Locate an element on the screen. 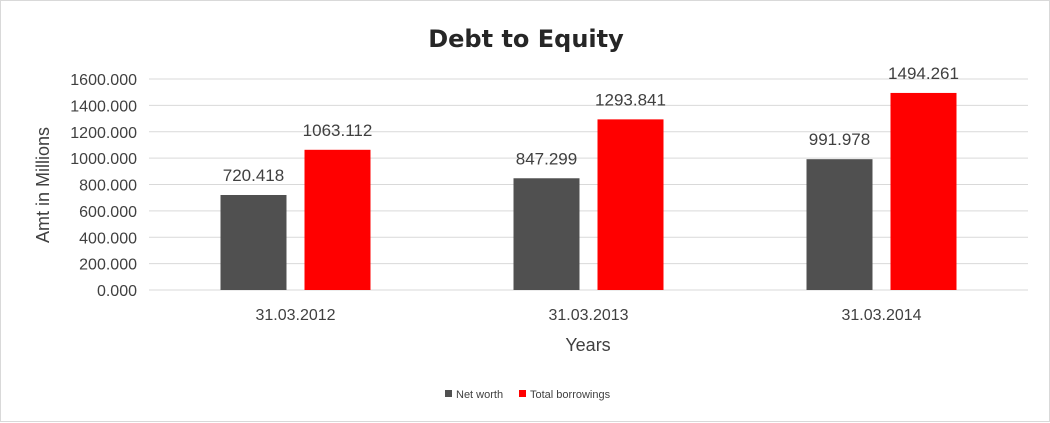 The height and width of the screenshot is (423, 1050). data-label: 847.299 is located at coordinates (546, 158).